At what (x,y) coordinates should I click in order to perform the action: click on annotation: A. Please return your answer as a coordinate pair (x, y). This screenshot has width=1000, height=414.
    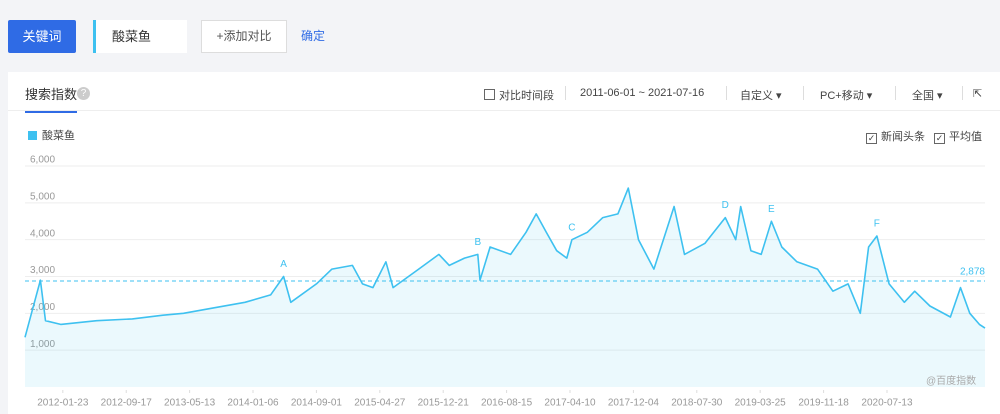
    Looking at the image, I should click on (283, 264).